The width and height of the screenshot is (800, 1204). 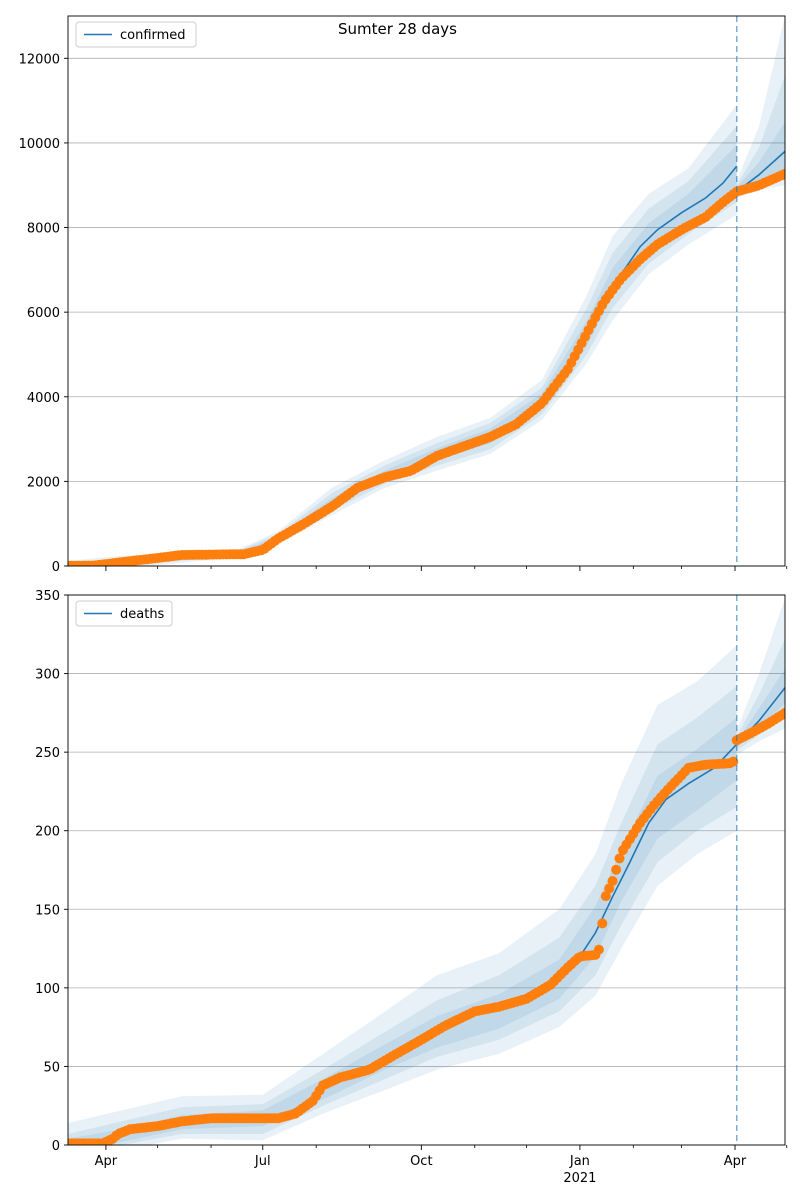 I want to click on y-tick-label: 100, so click(x=47, y=989).